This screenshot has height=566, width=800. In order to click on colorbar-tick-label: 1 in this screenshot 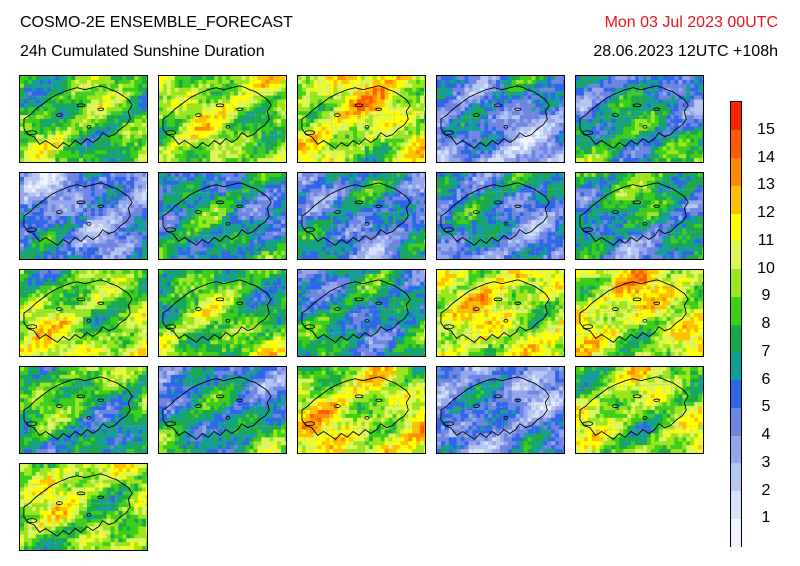, I will do `click(766, 518)`.